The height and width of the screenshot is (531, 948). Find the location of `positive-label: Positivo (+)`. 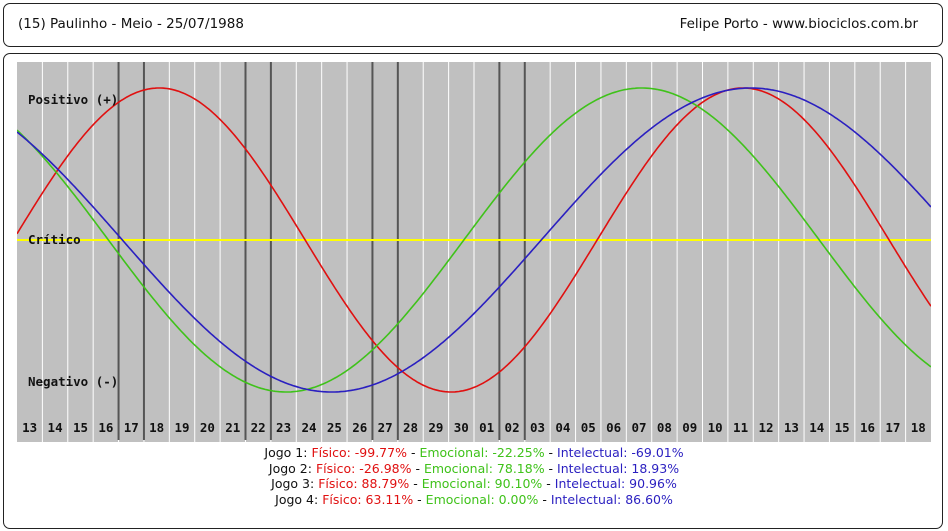

positive-label: Positivo (+) is located at coordinates (73, 99).